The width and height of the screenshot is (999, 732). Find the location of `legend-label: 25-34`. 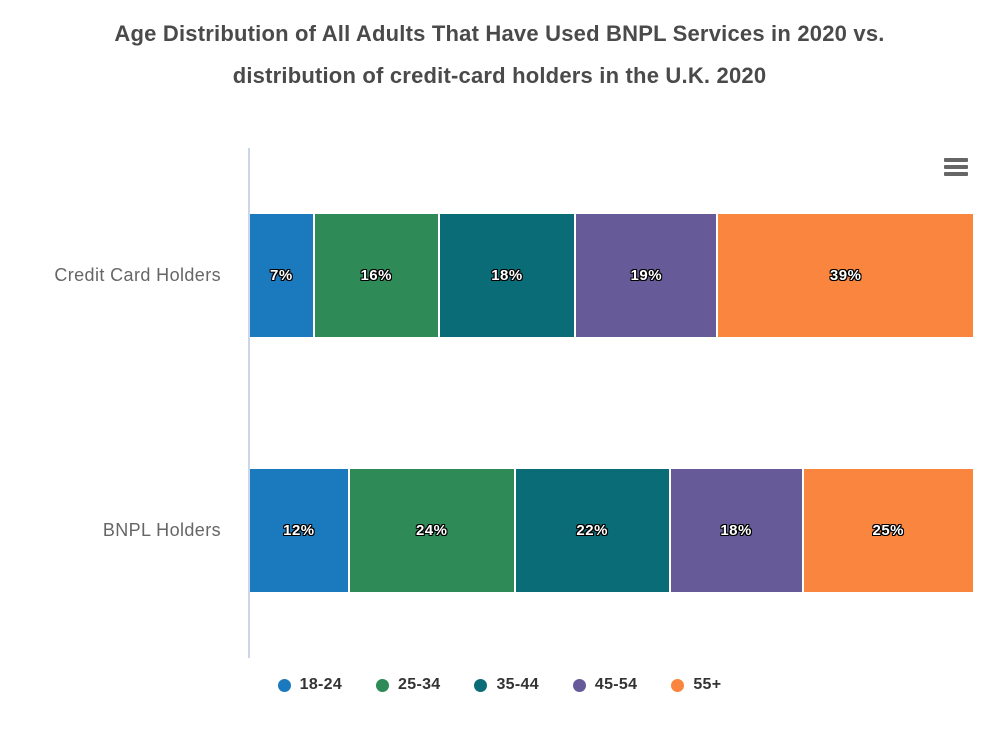

legend-label: 25-34 is located at coordinates (419, 684).